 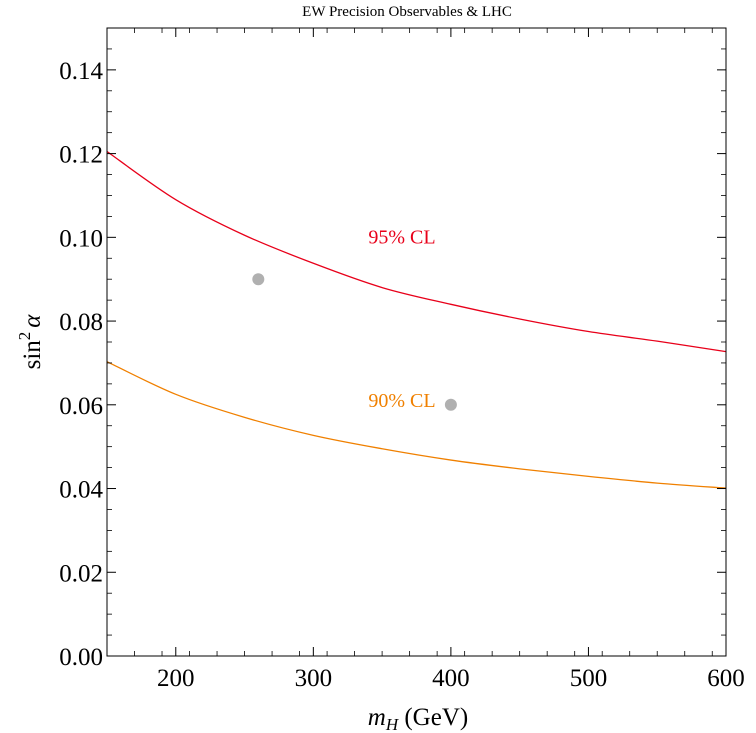 What do you see at coordinates (401, 238) in the screenshot?
I see `annotation-label-0: 95% CL` at bounding box center [401, 238].